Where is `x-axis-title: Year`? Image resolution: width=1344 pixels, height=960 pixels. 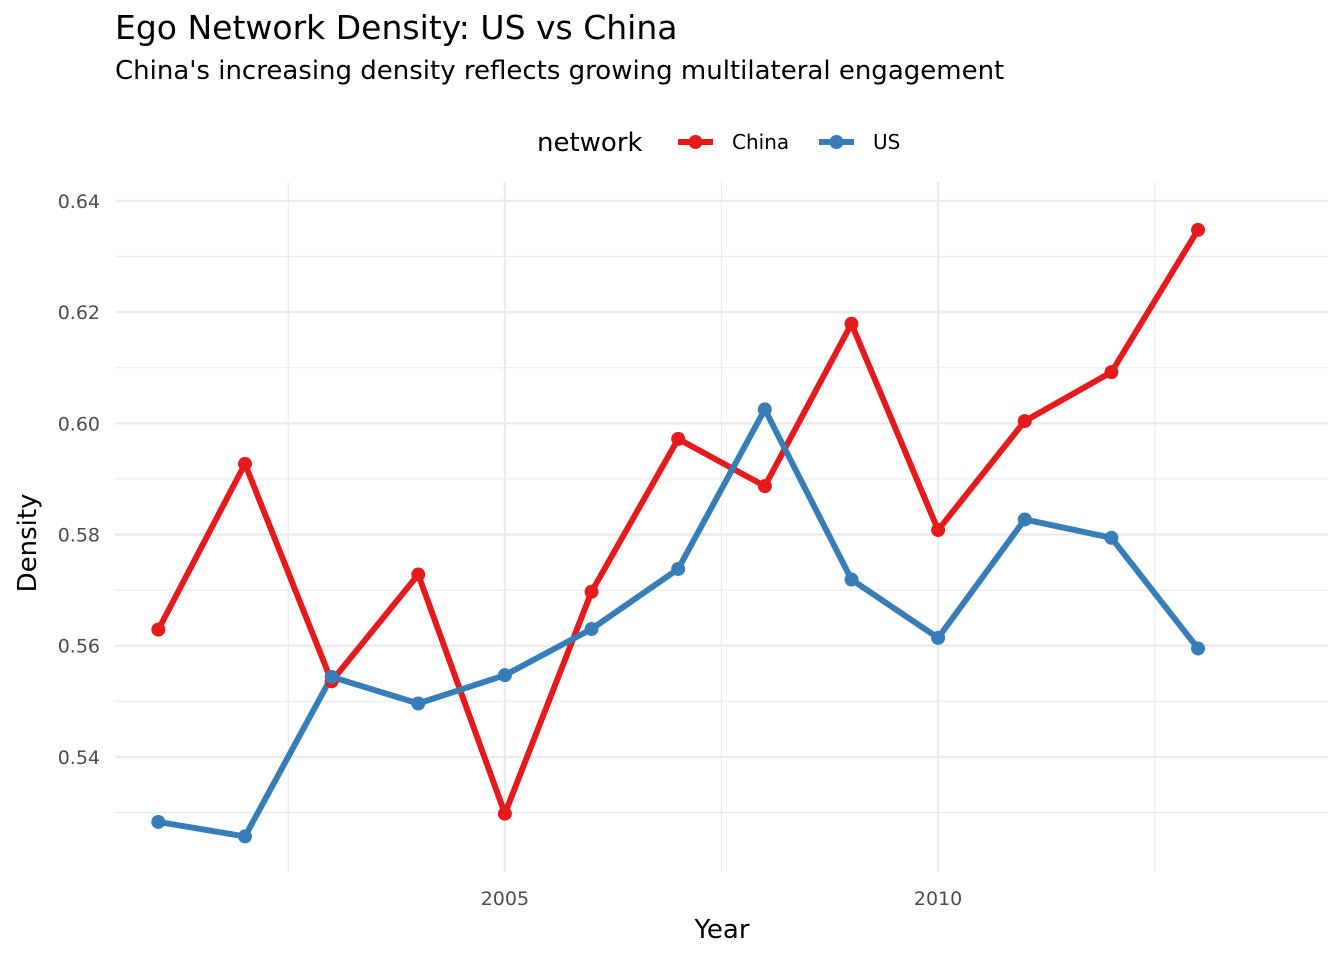
x-axis-title: Year is located at coordinates (721, 930).